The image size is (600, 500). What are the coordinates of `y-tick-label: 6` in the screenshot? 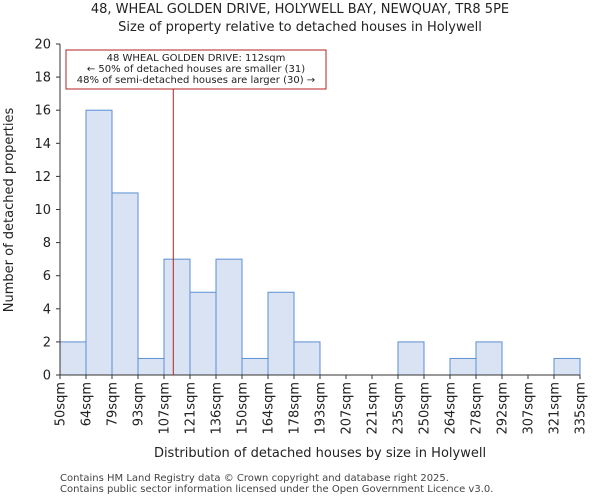 It's located at (47, 276).